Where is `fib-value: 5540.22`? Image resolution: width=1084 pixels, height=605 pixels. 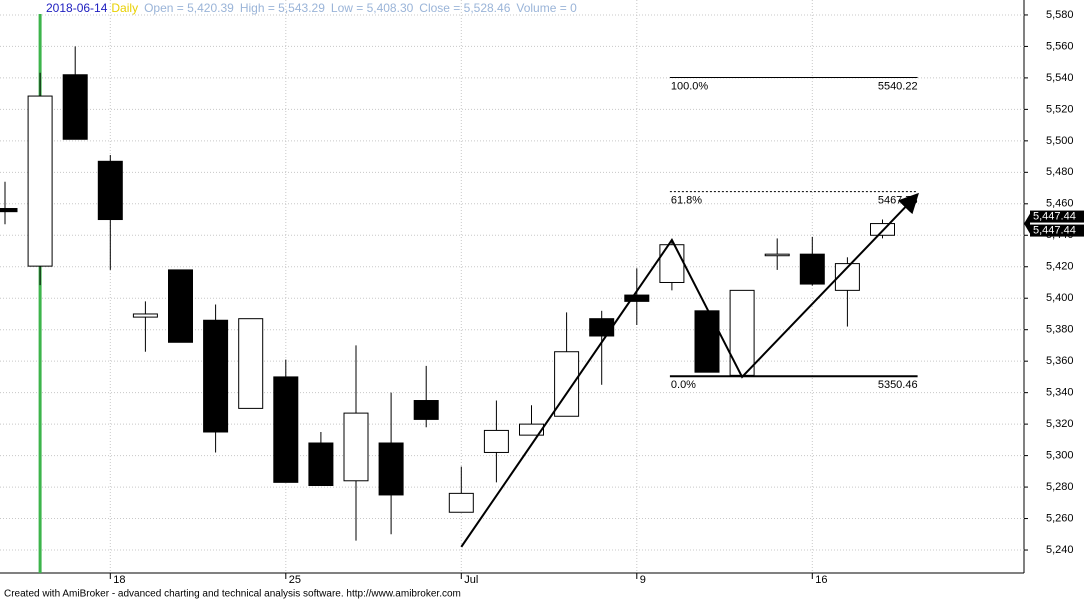
fib-value: 5540.22 is located at coordinates (898, 86).